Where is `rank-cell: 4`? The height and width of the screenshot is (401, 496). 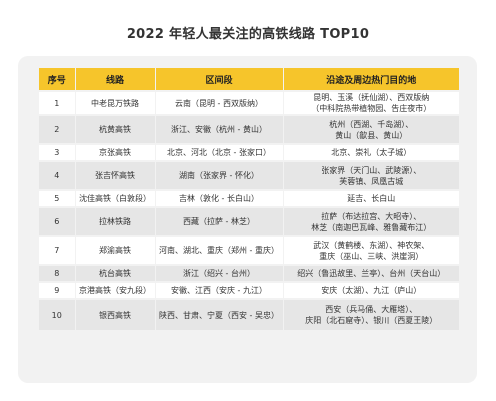
rank-cell: 4 is located at coordinates (57, 175).